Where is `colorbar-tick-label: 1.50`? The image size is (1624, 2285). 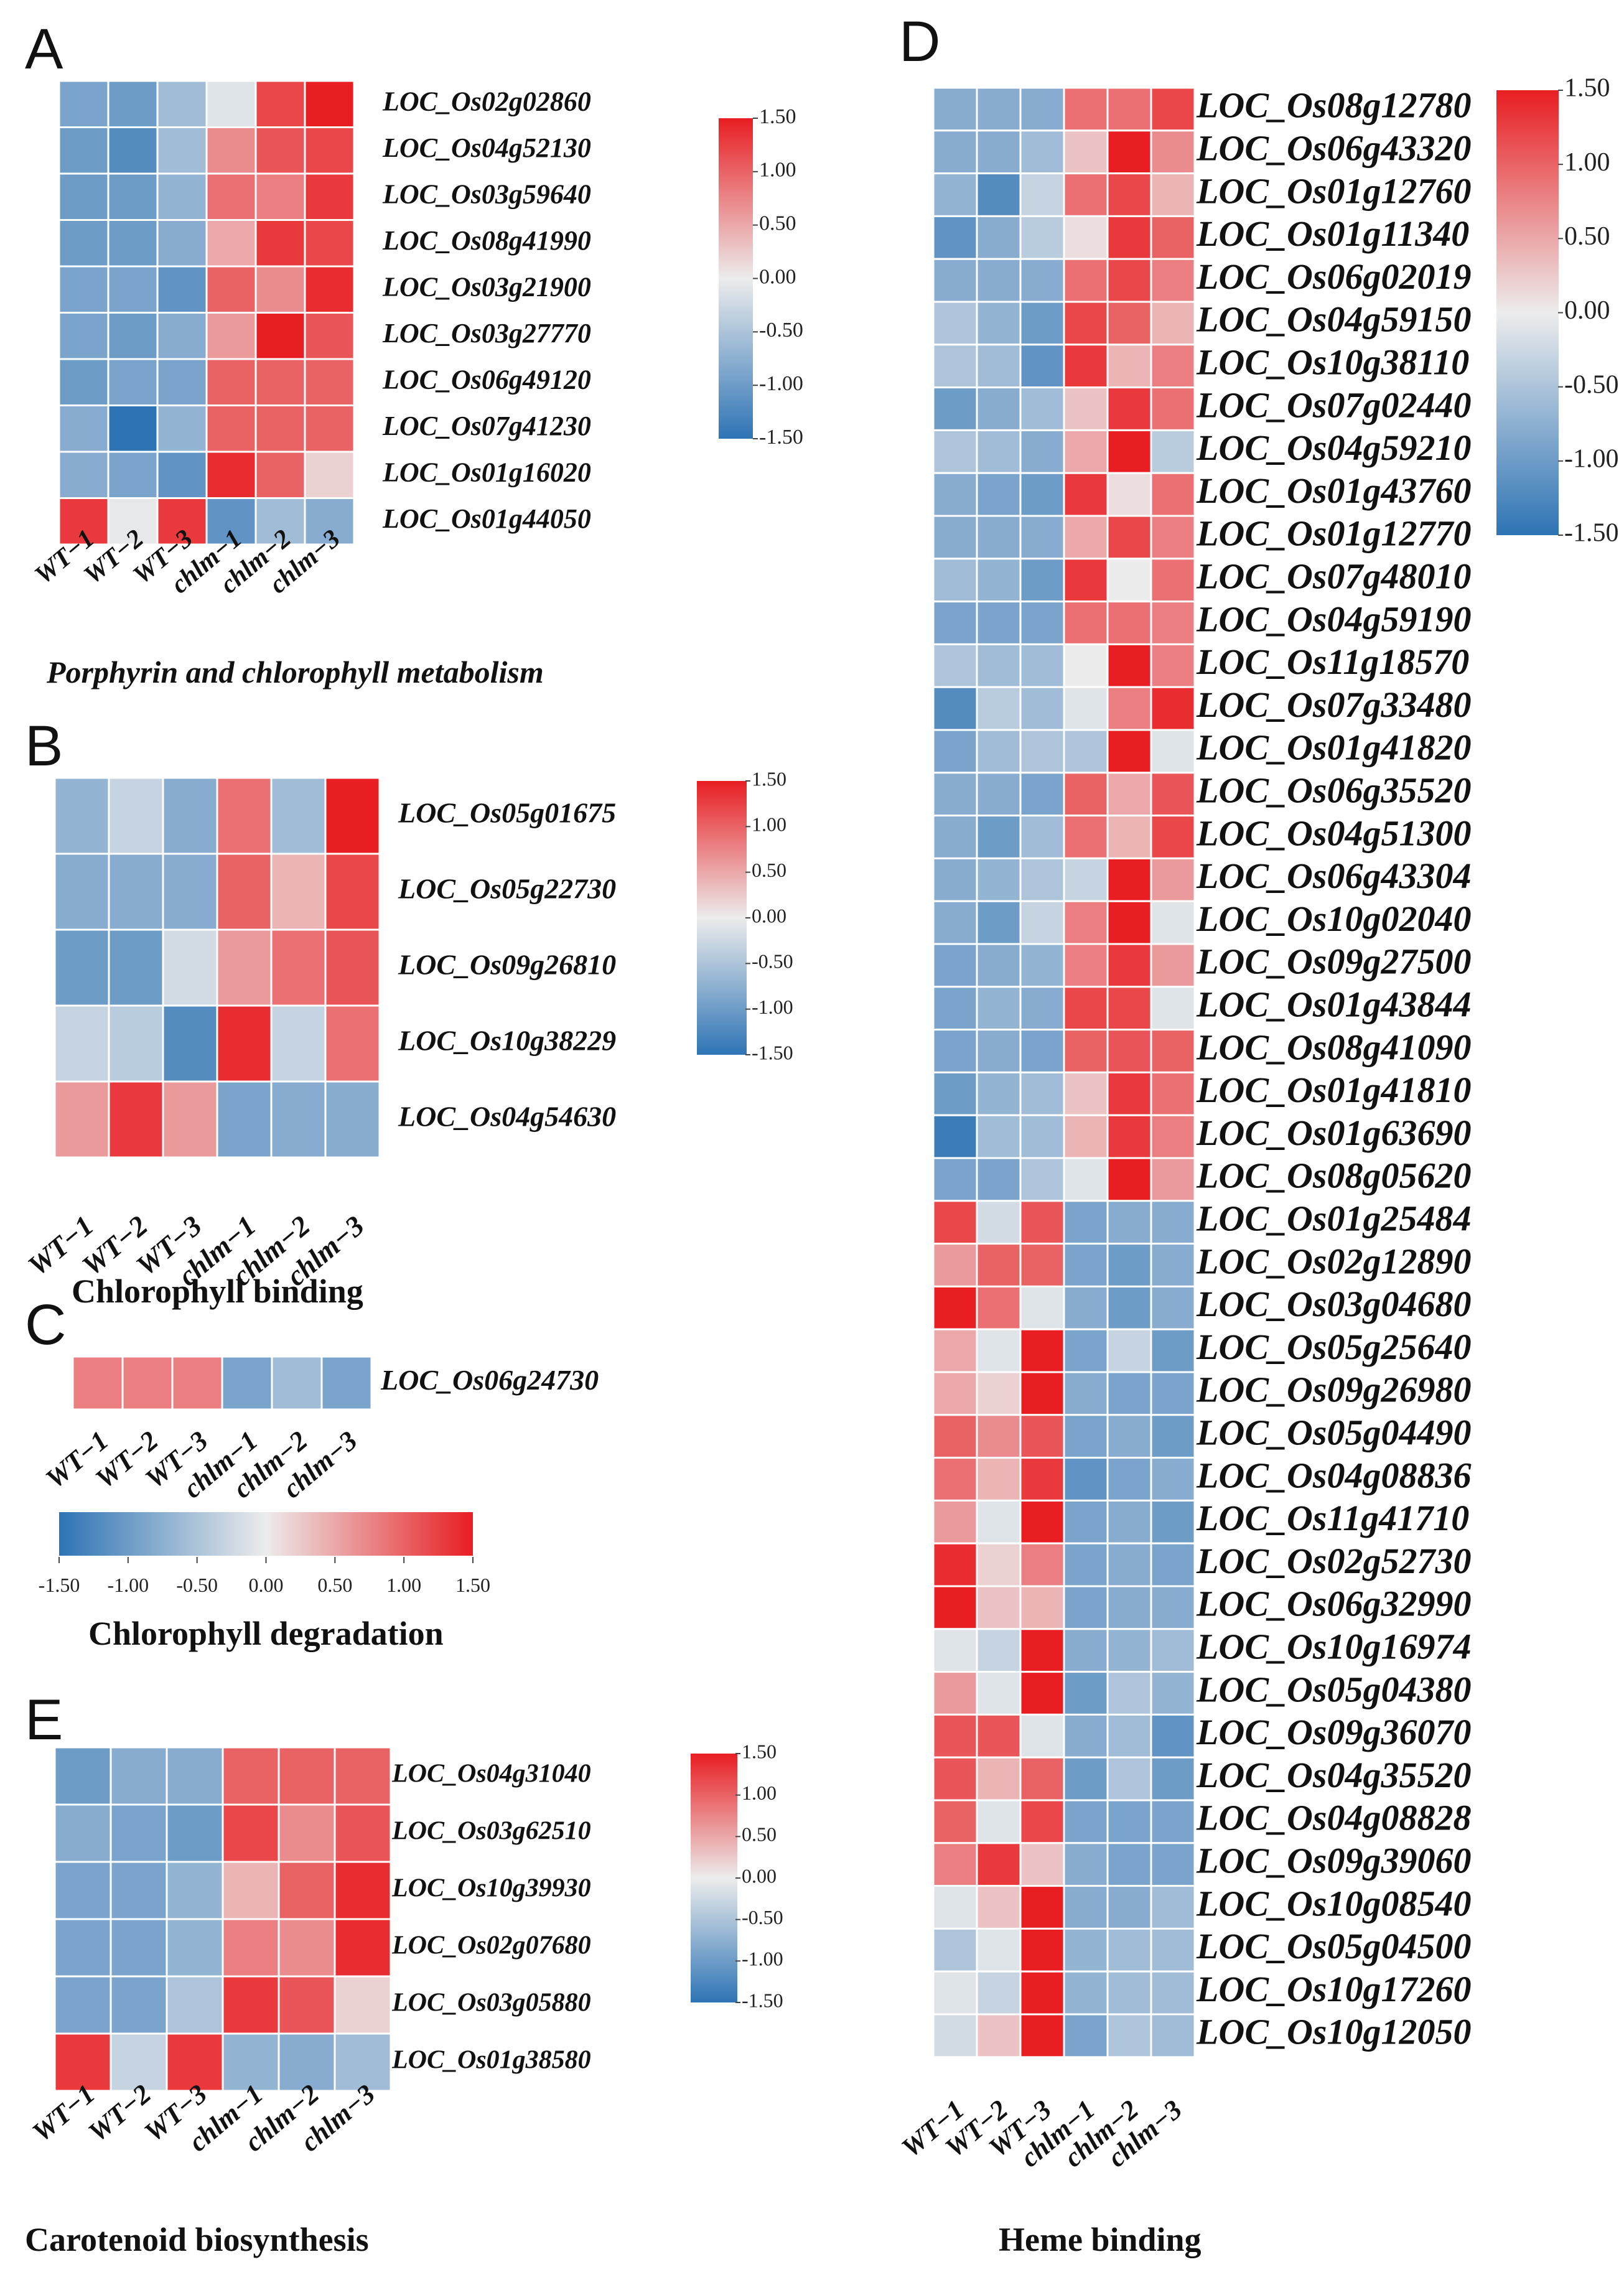 colorbar-tick-label: 1.50 is located at coordinates (759, 1751).